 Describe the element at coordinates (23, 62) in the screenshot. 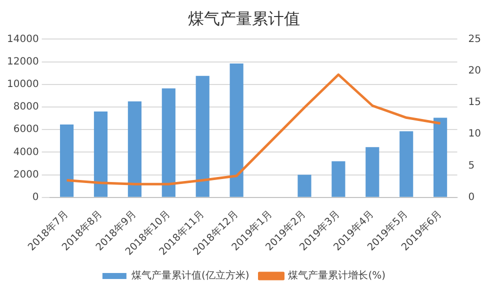

I see `y-tick-label: 12000` at that location.